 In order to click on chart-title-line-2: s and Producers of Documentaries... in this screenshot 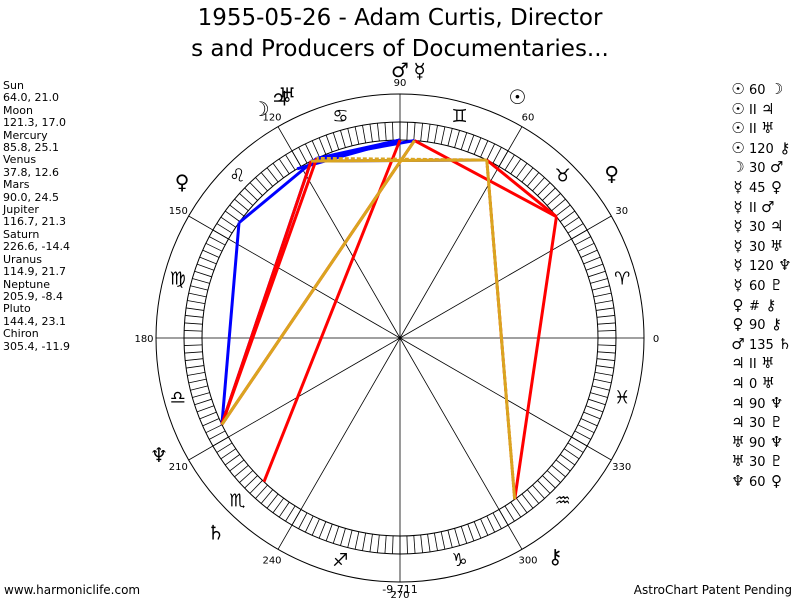, I will do `click(400, 49)`.